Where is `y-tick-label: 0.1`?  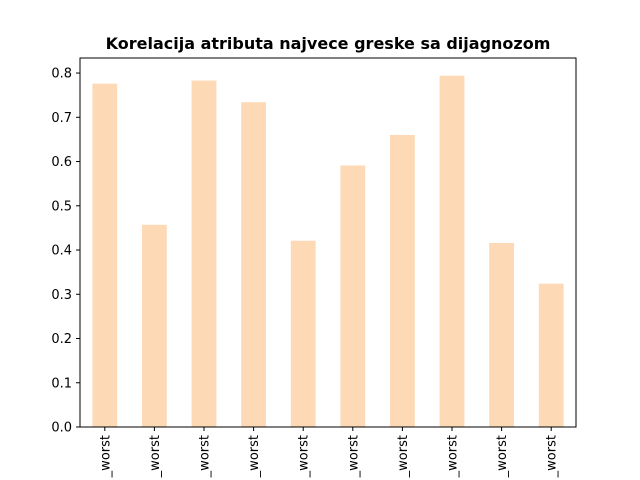 y-tick-label: 0.1 is located at coordinates (61, 383).